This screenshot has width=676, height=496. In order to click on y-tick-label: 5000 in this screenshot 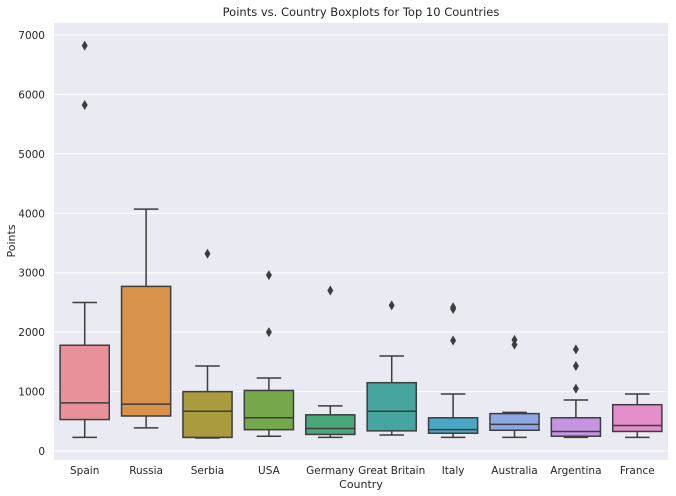, I will do `click(31, 155)`.